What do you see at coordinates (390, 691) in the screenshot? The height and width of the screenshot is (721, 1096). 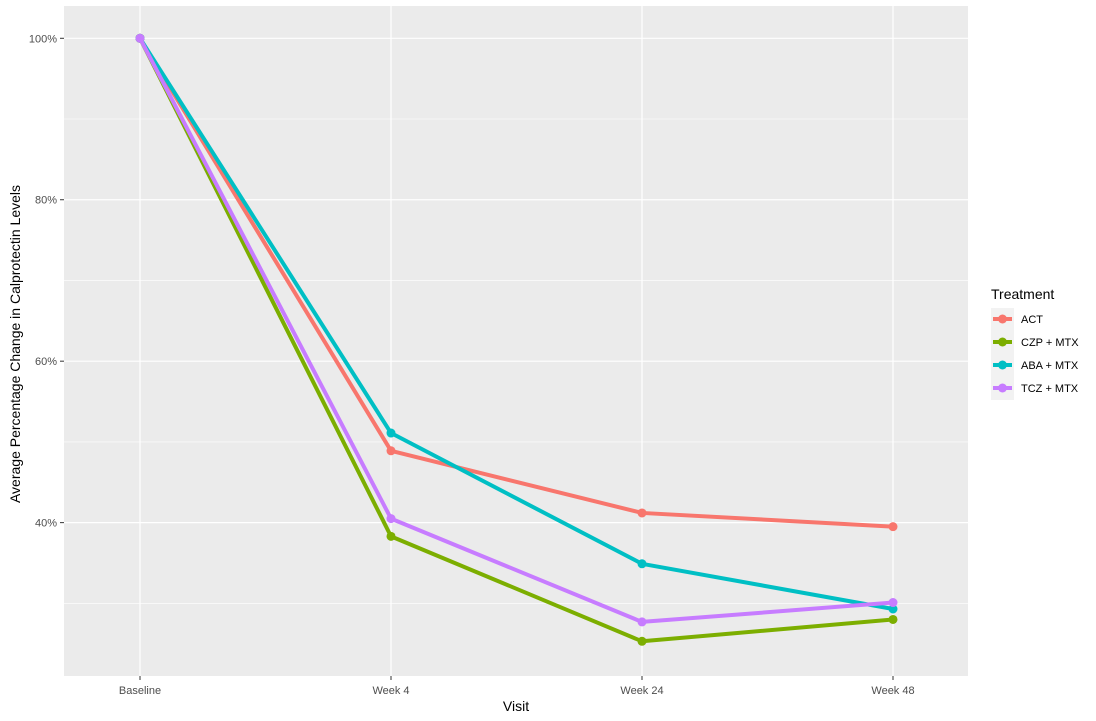 I see `x-tick-label: Week 4` at bounding box center [390, 691].